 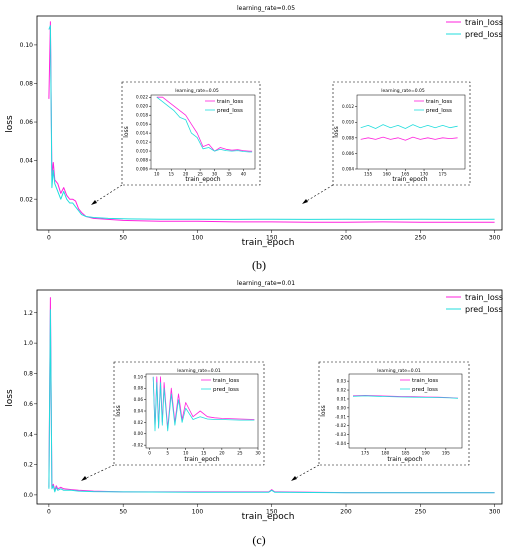 What do you see at coordinates (123, 238) in the screenshot?
I see `x-tick-label: 50` at bounding box center [123, 238].